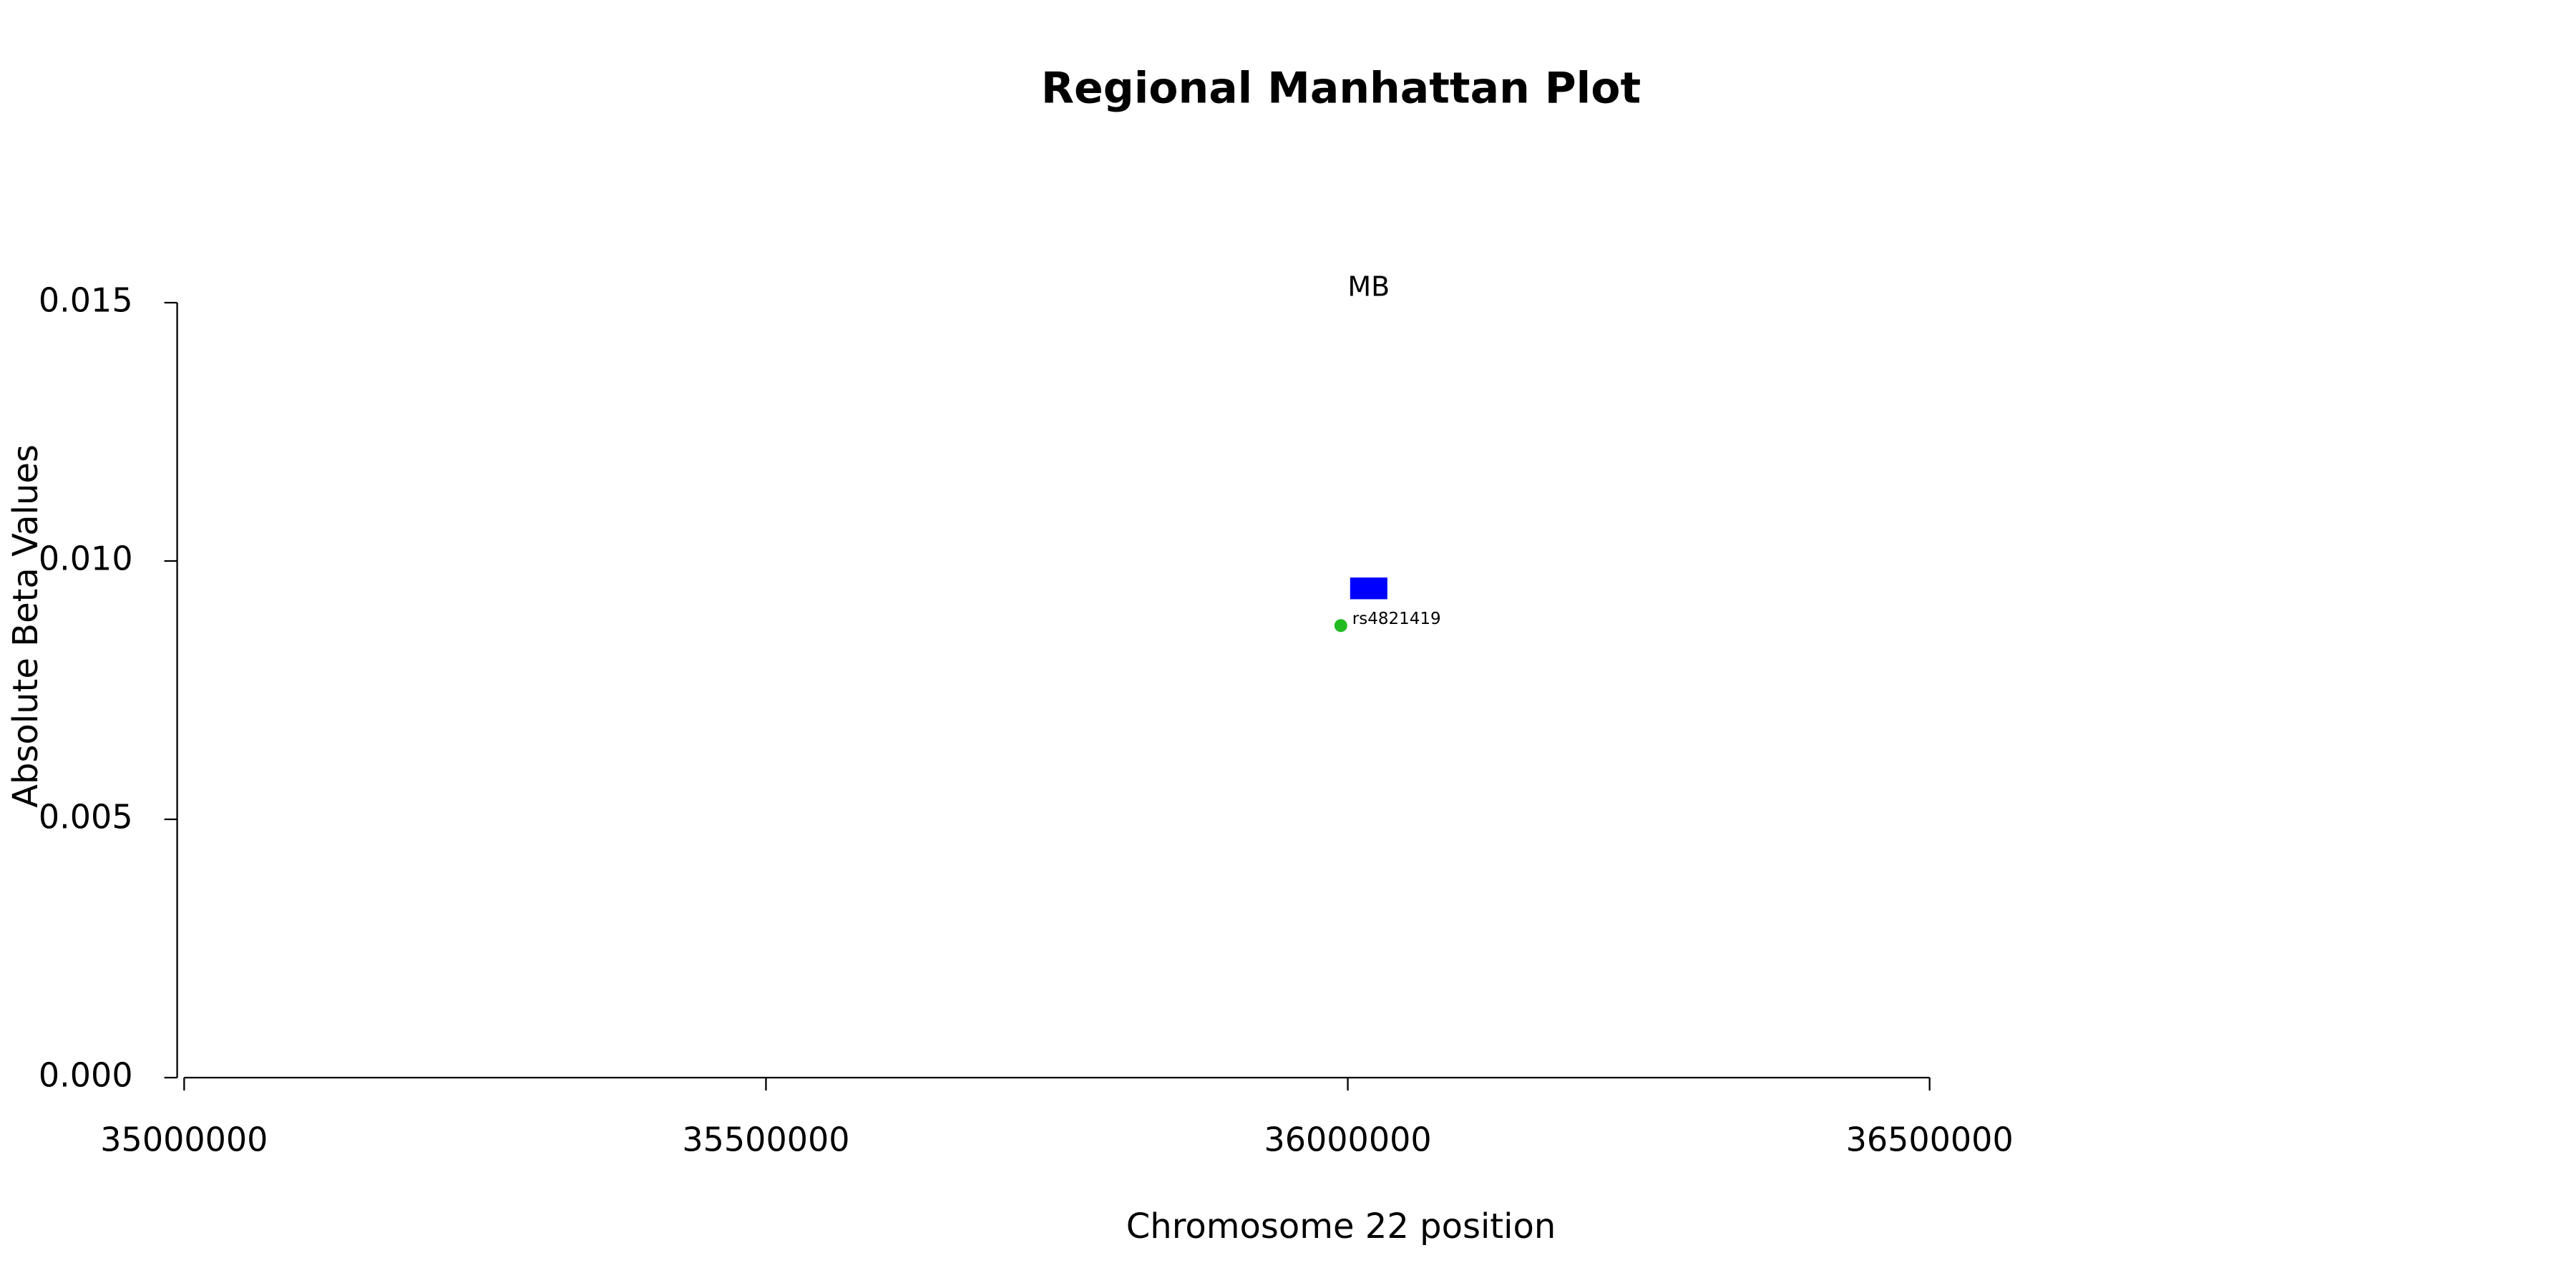  Describe the element at coordinates (86, 817) in the screenshot. I see `y-tick-label: 0.005` at that location.